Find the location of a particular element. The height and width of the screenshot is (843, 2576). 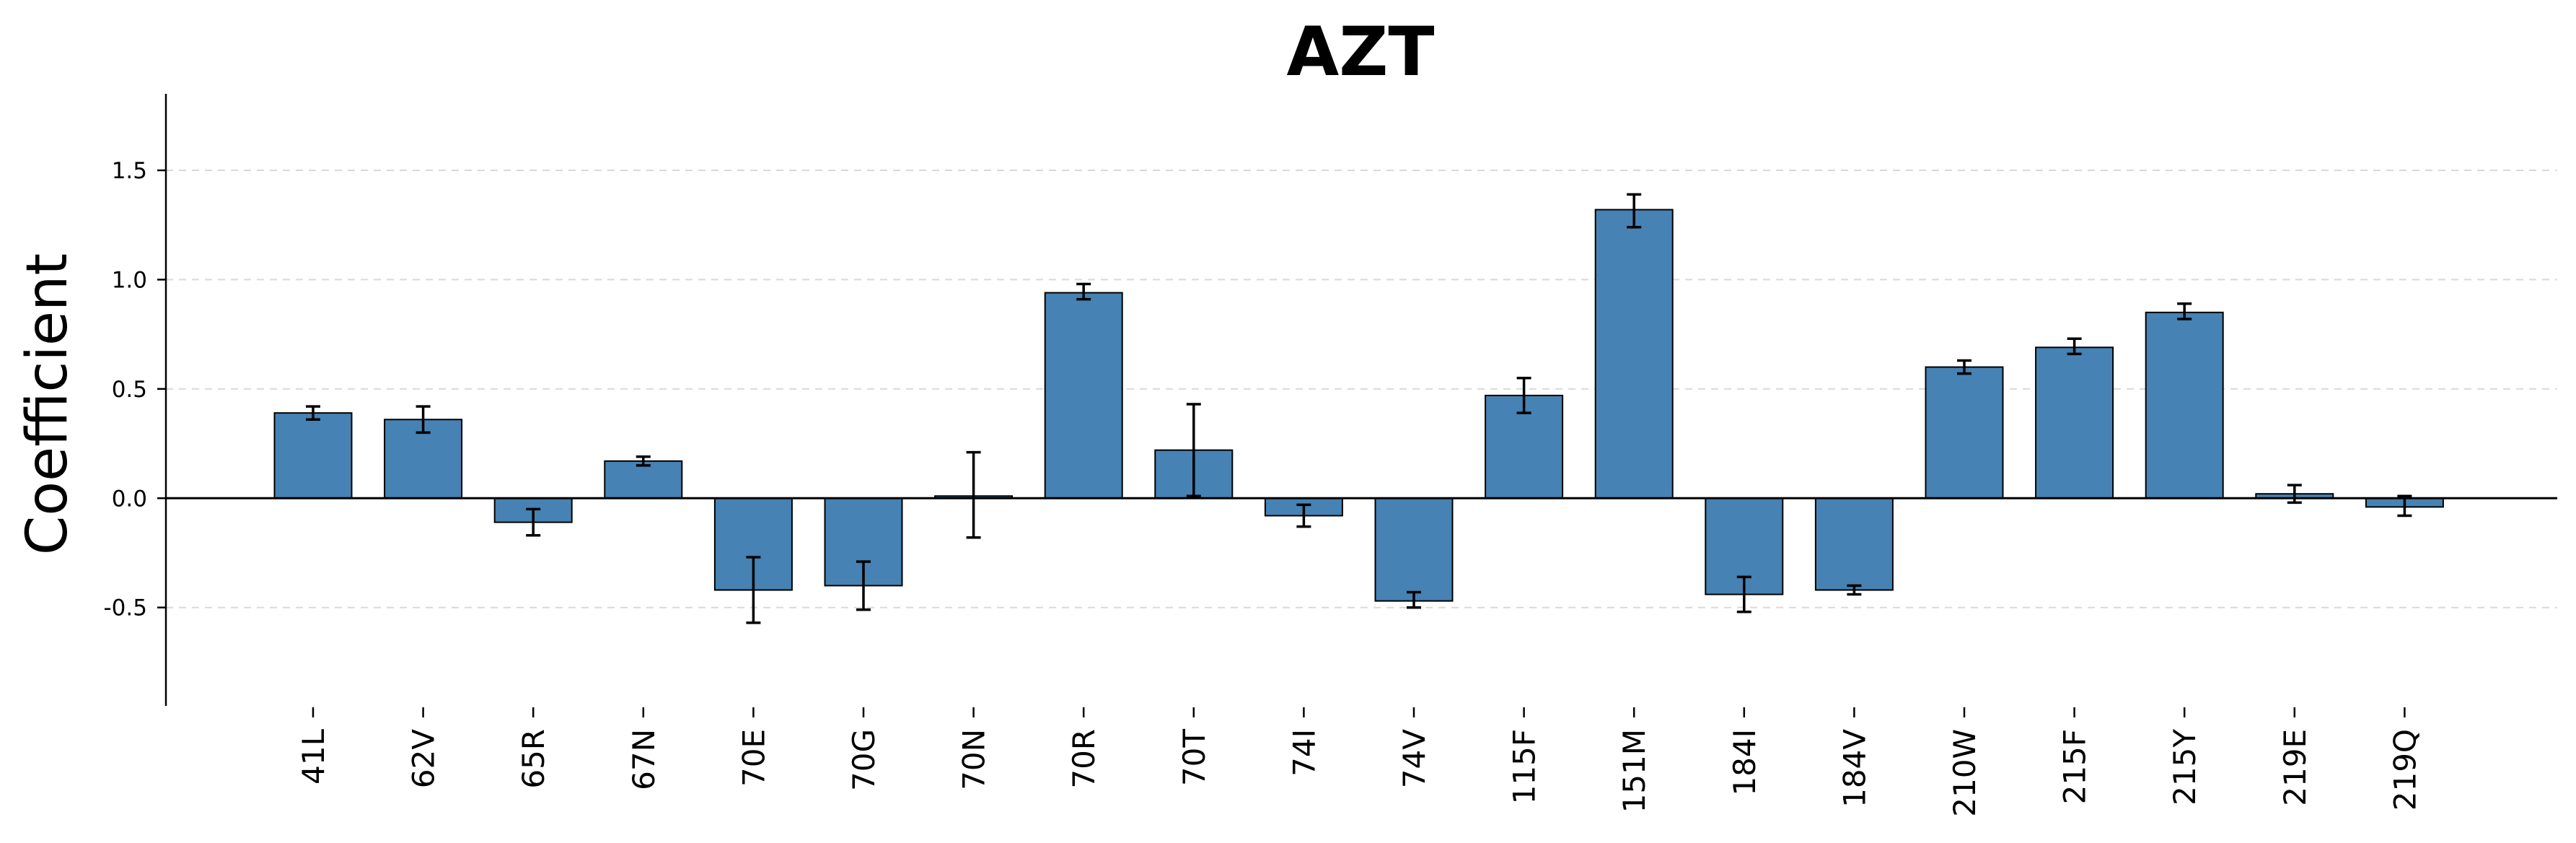

x-tick-label: 41L is located at coordinates (313, 756).